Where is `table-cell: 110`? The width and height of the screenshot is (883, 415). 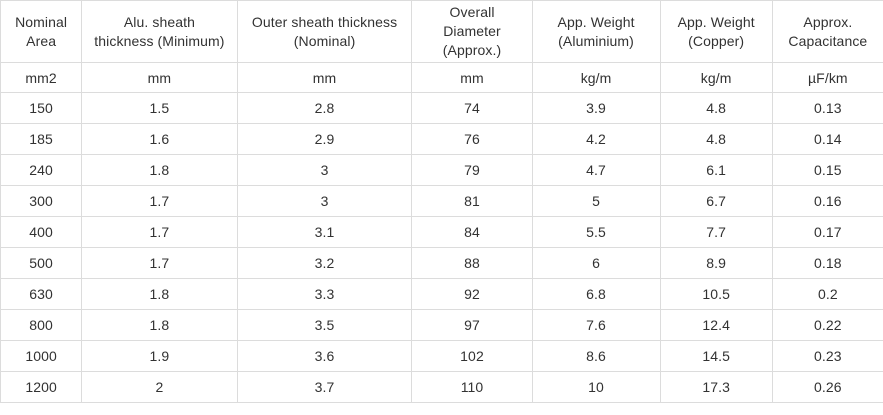 table-cell: 110 is located at coordinates (472, 387).